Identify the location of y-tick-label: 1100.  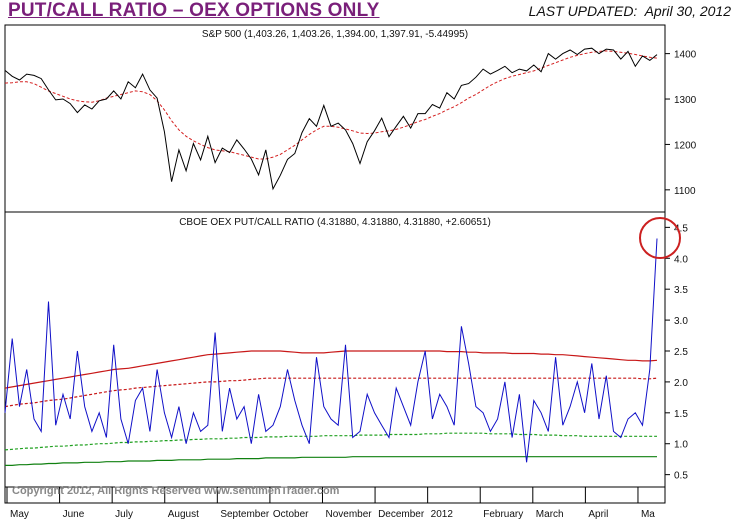
(685, 191).